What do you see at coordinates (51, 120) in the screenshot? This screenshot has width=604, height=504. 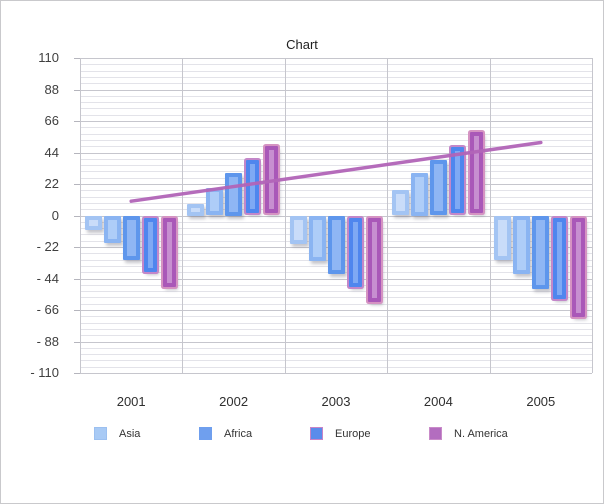 I see `y-tick-label: 66` at bounding box center [51, 120].